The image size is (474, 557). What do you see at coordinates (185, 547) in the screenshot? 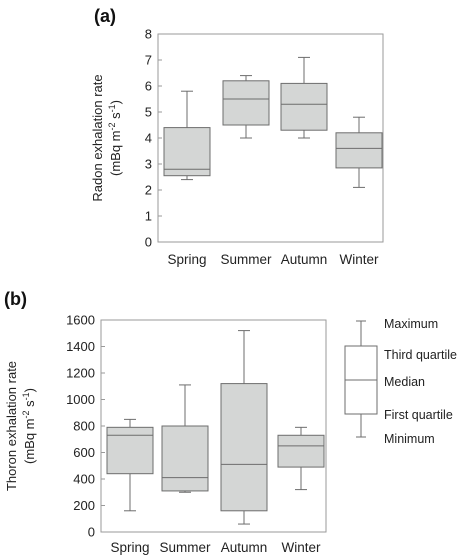
I see `category-label-b: Summer` at bounding box center [185, 547].